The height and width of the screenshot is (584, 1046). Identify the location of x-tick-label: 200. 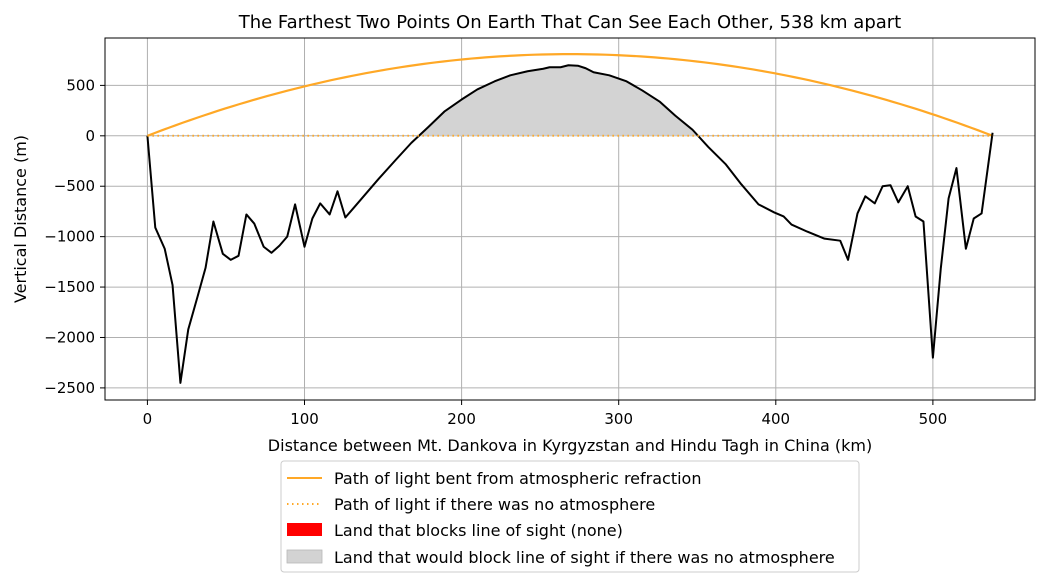
(461, 419).